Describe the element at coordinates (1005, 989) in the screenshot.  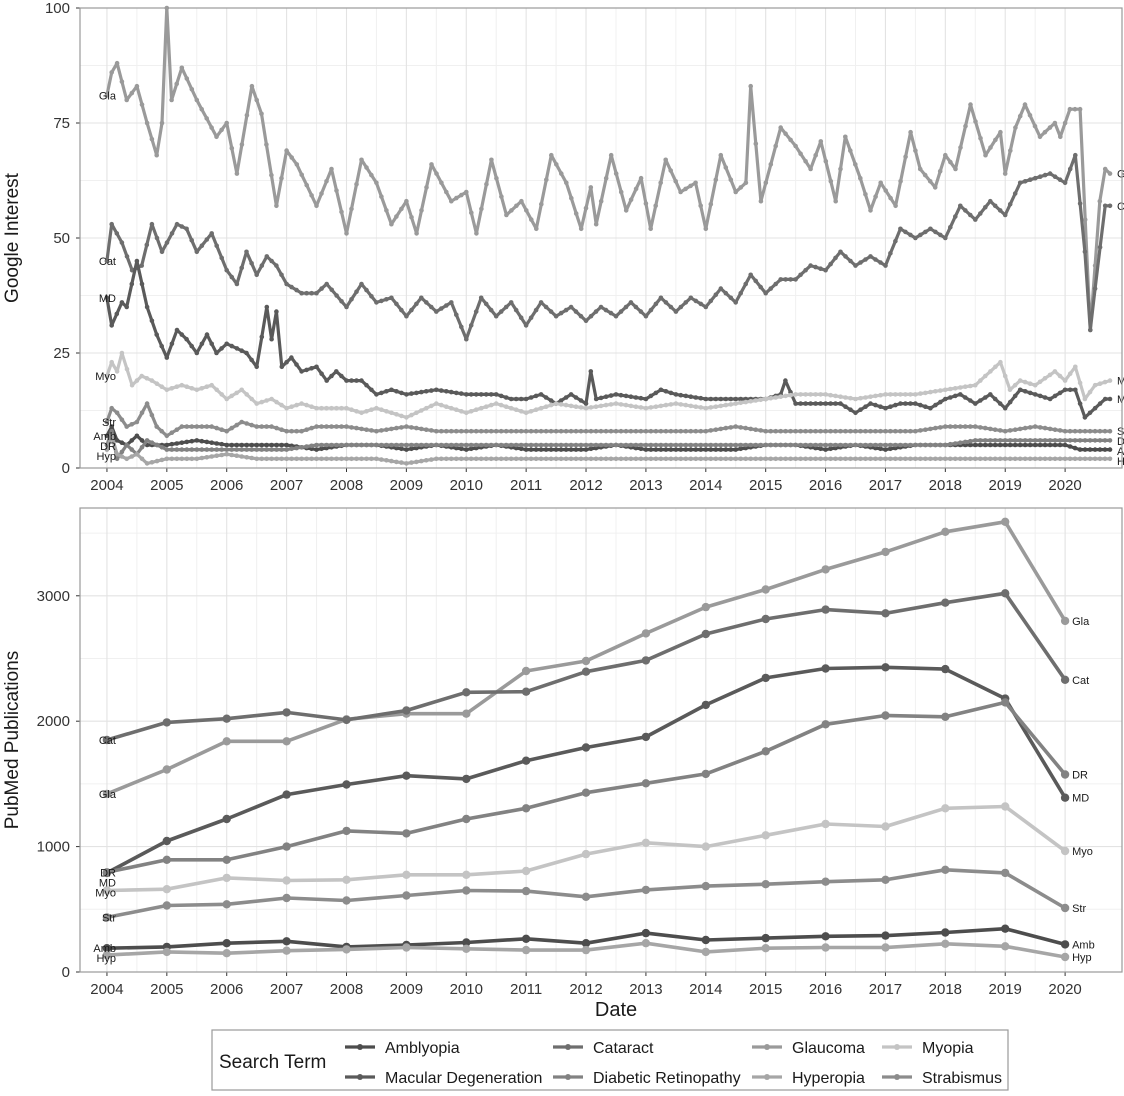
I see `x-tick-label: 2019` at that location.